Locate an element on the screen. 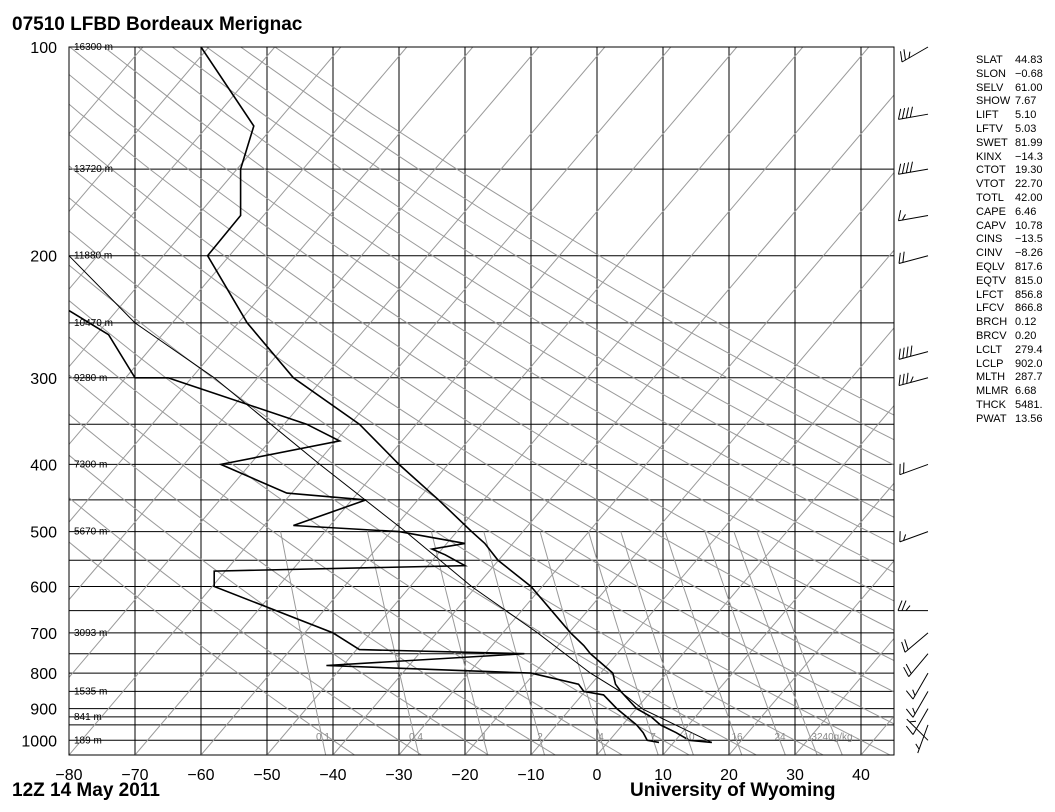 The height and width of the screenshot is (812, 1055). index-row: LFCT 856.8 is located at coordinates (1015, 296).